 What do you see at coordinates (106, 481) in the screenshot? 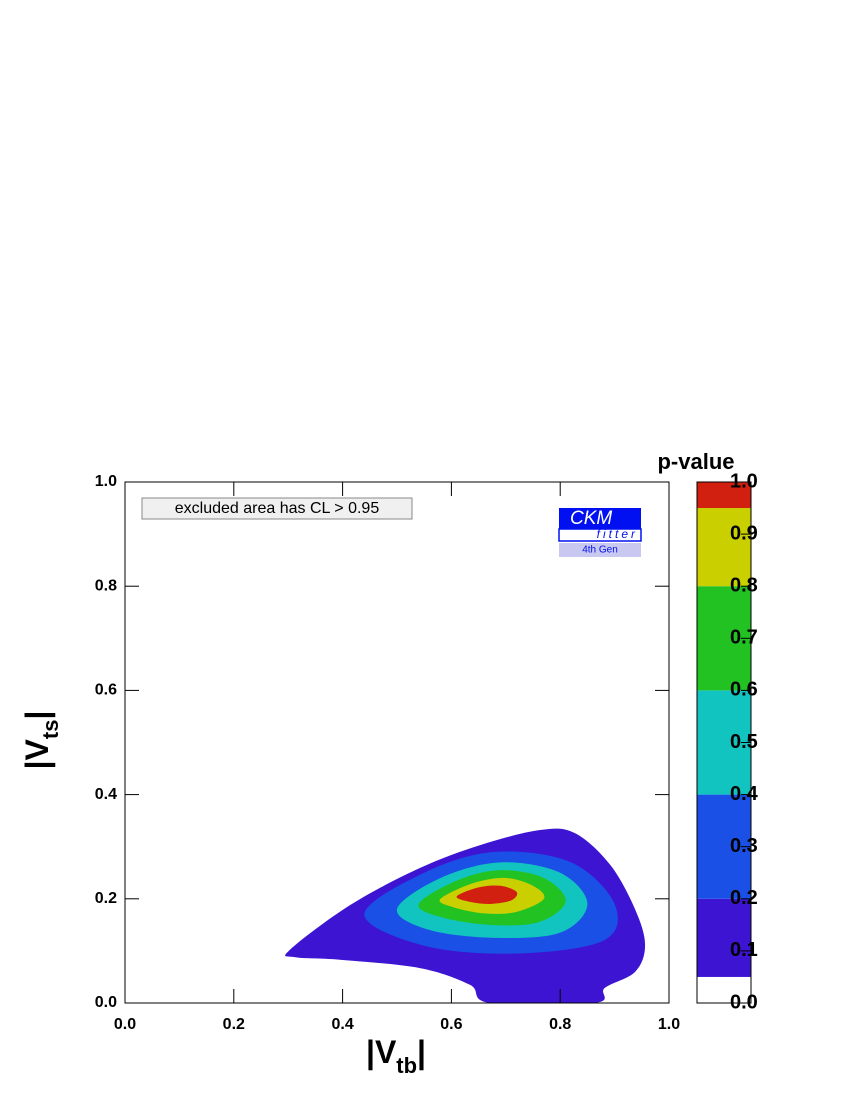
I see `y-tick-label: 1.0` at bounding box center [106, 481].